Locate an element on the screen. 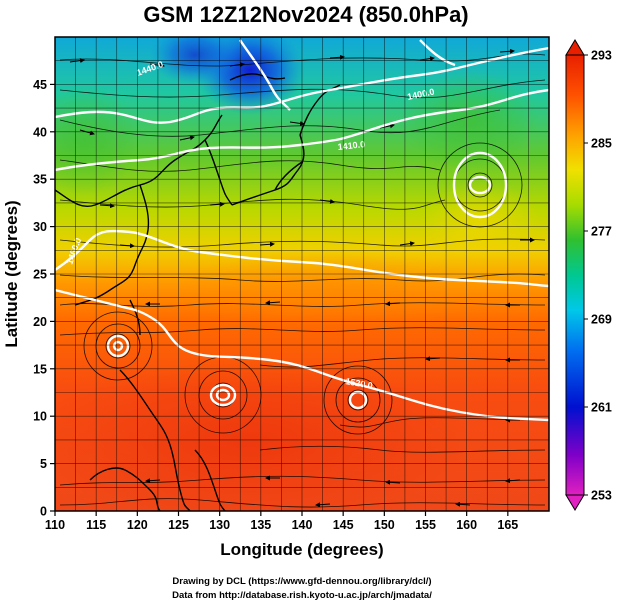 Image resolution: width=619 pixels, height=605 pixels. colorbar-tick-label: 253 is located at coordinates (601, 496).